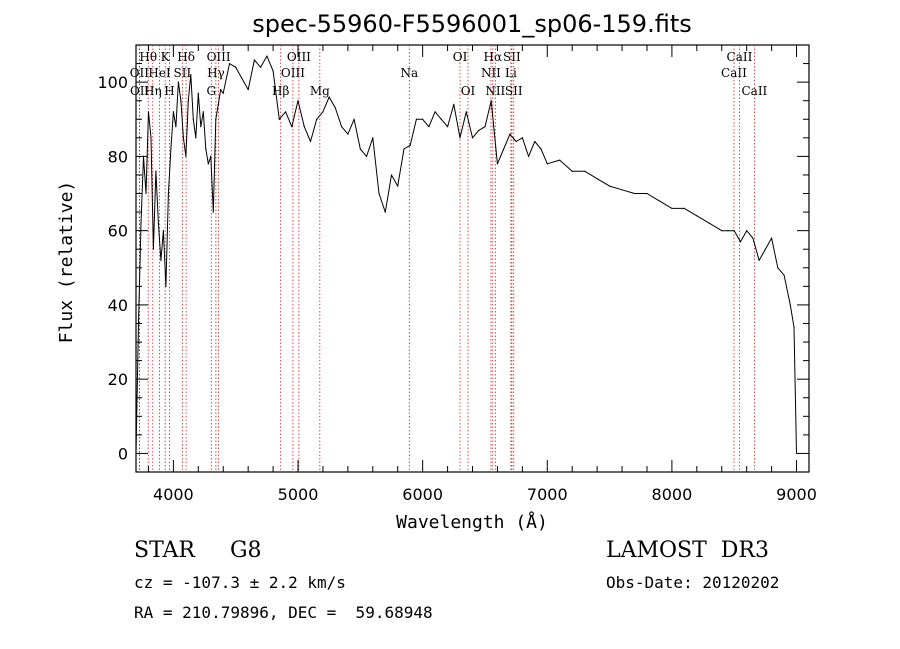 The image size is (900, 649). Describe the element at coordinates (495, 91) in the screenshot. I see `line-label: NII` at that location.